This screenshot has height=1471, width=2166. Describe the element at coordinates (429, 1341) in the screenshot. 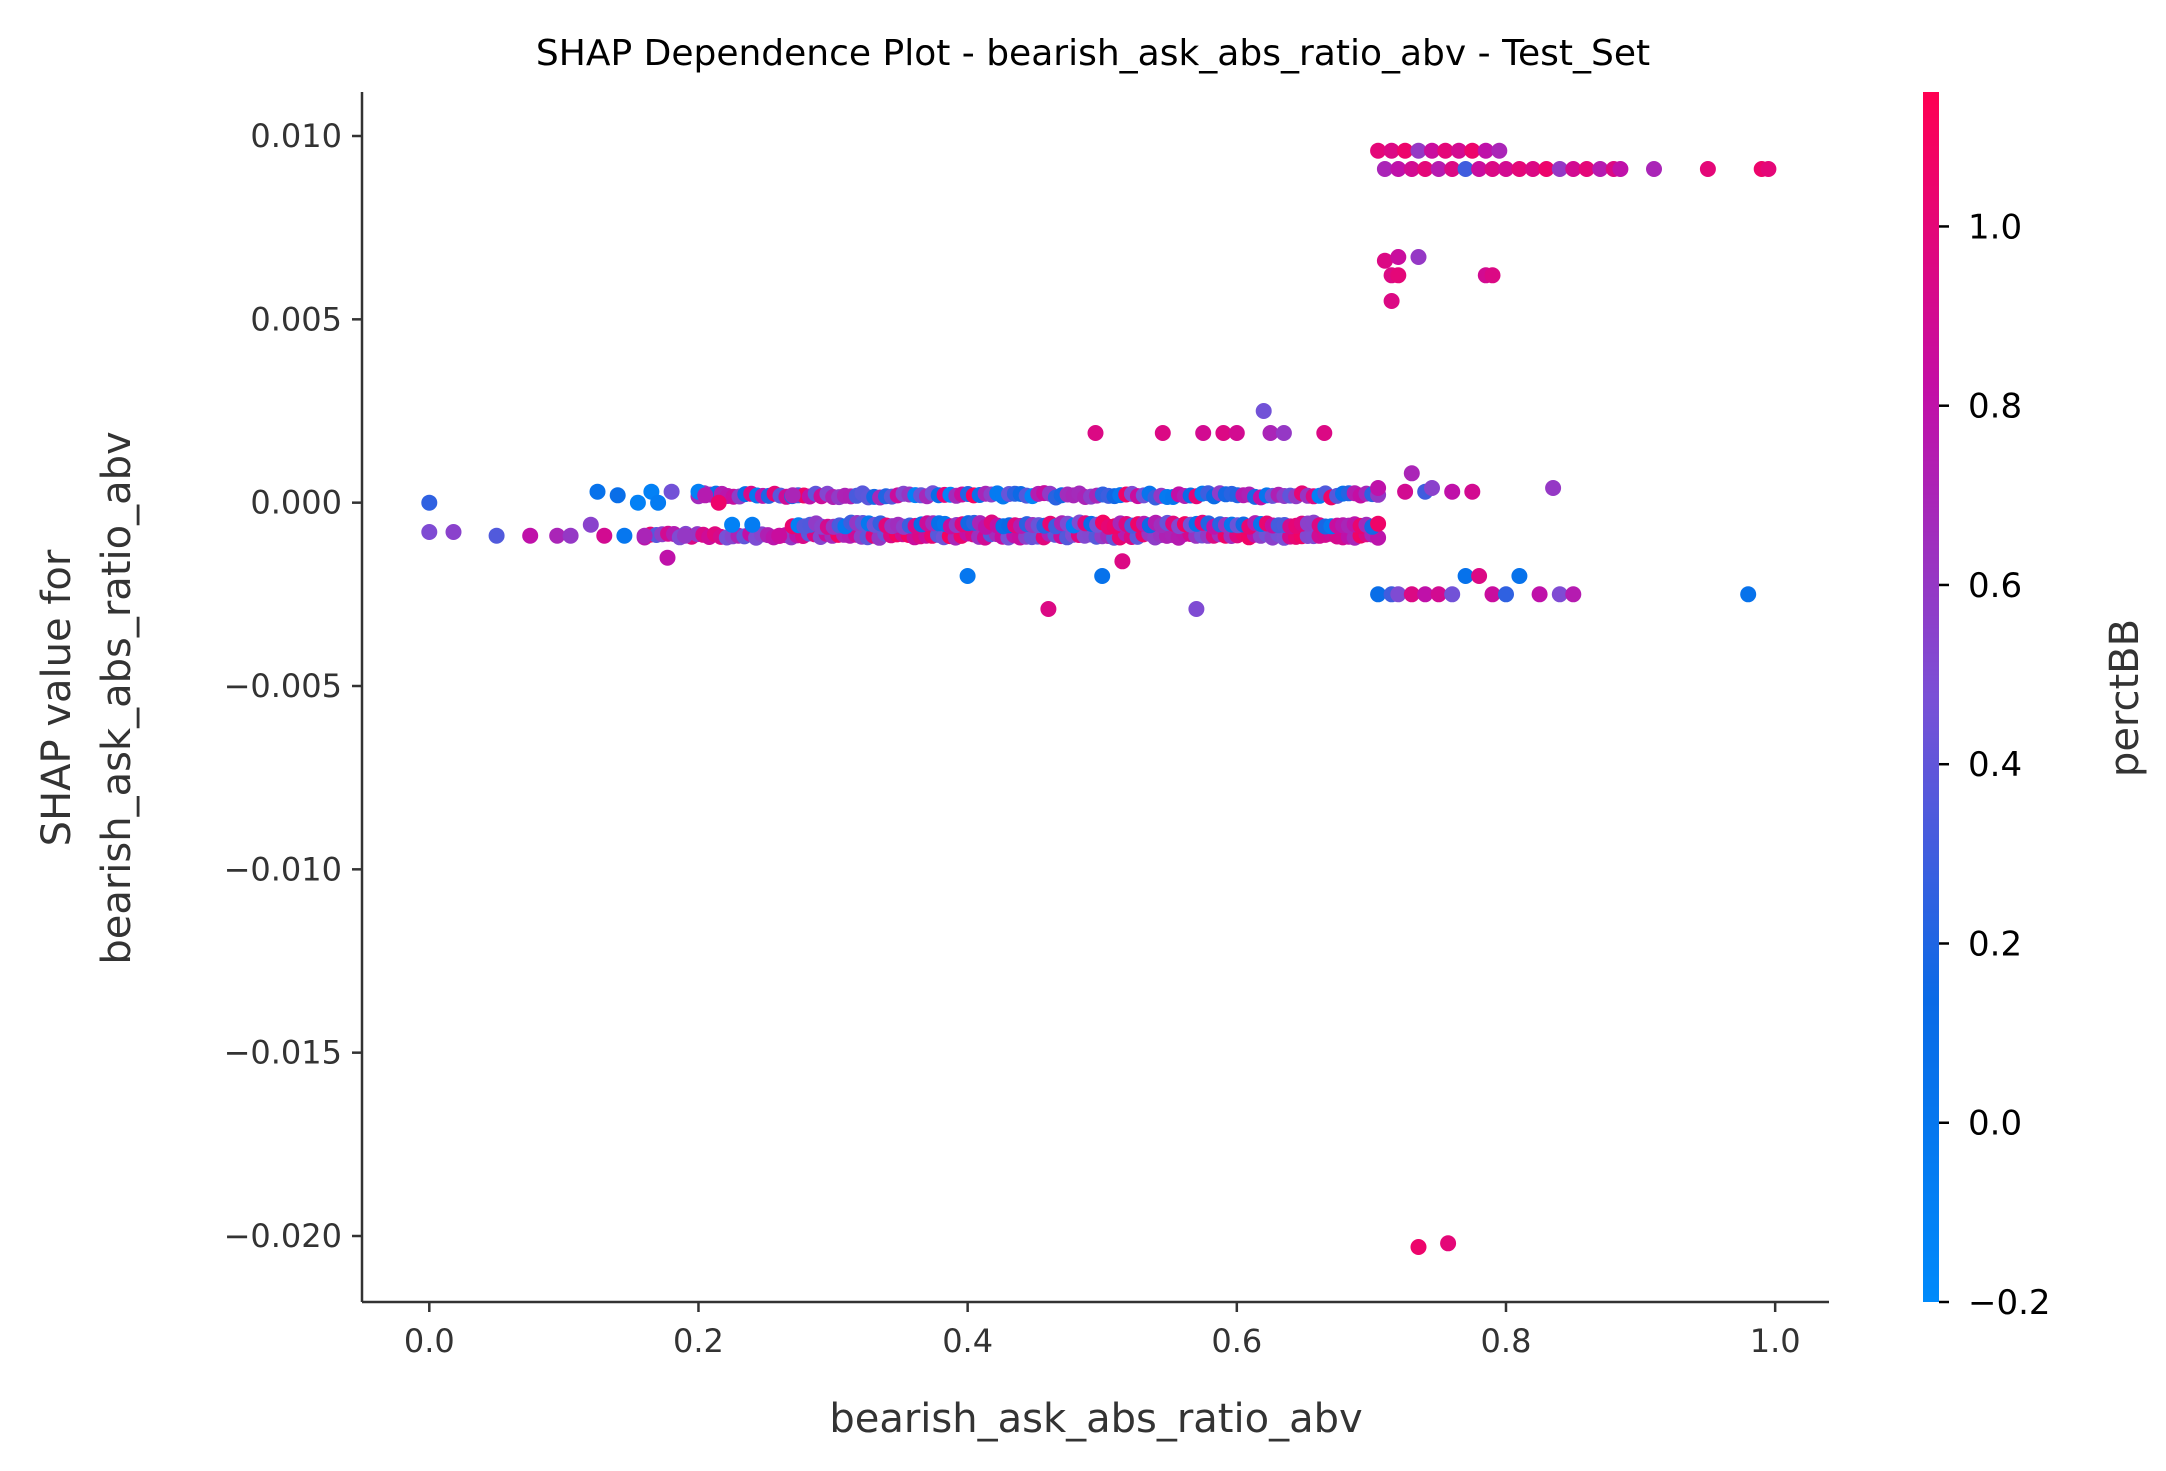

I see `x-tick-label: 0.0` at that location.